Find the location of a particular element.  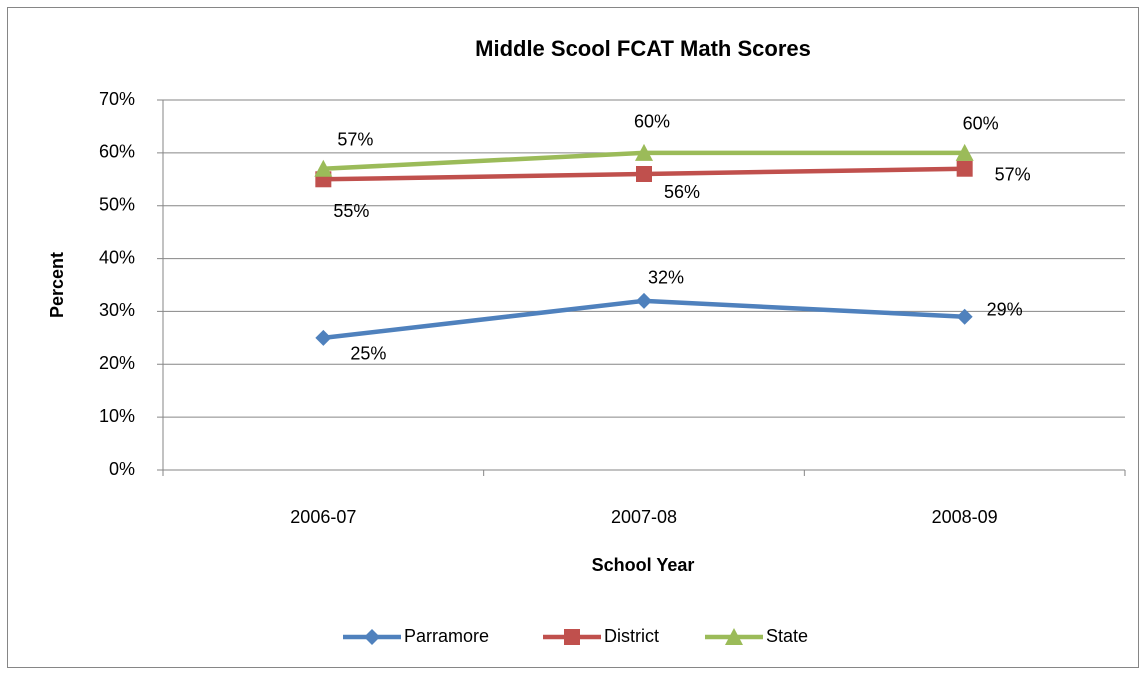

x-axis-label: School Year is located at coordinates (643, 565).